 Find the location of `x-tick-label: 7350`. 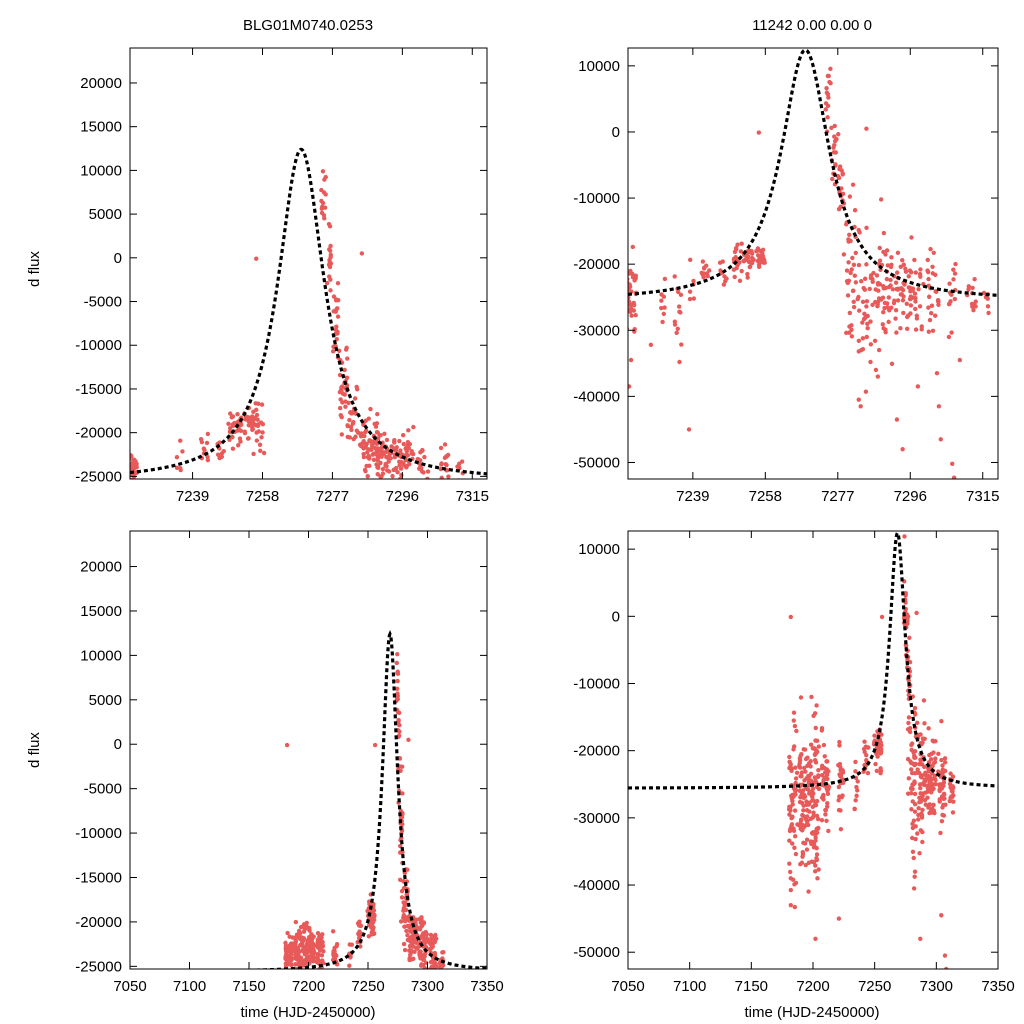

x-tick-label: 7350 is located at coordinates (997, 986).